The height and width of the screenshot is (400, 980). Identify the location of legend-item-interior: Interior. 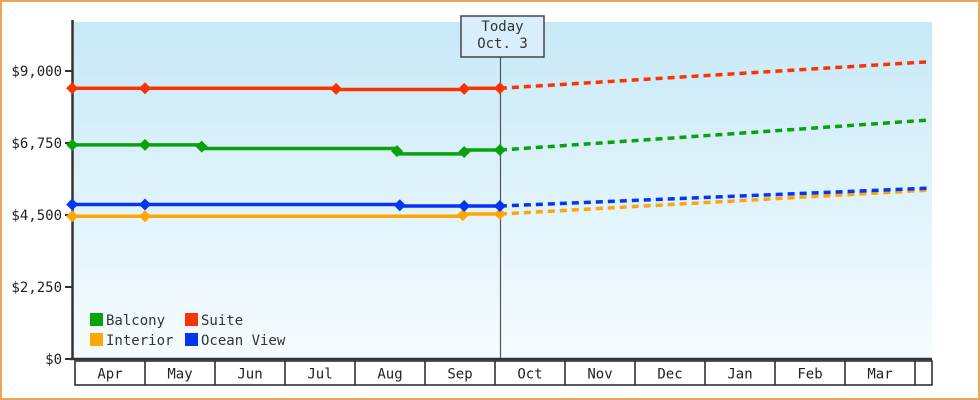
(131, 341).